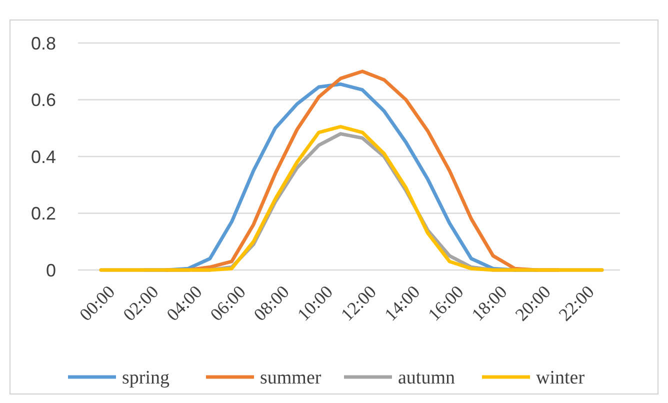 The height and width of the screenshot is (403, 668). What do you see at coordinates (427, 378) in the screenshot?
I see `legend-label: autumn` at bounding box center [427, 378].